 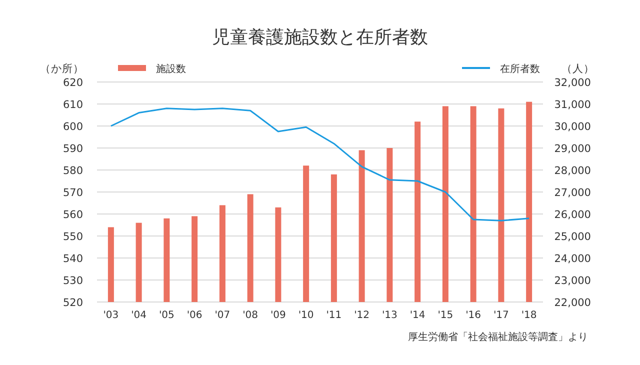 What do you see at coordinates (72, 303) in the screenshot?
I see `y-tick-label: 520` at bounding box center [72, 303].